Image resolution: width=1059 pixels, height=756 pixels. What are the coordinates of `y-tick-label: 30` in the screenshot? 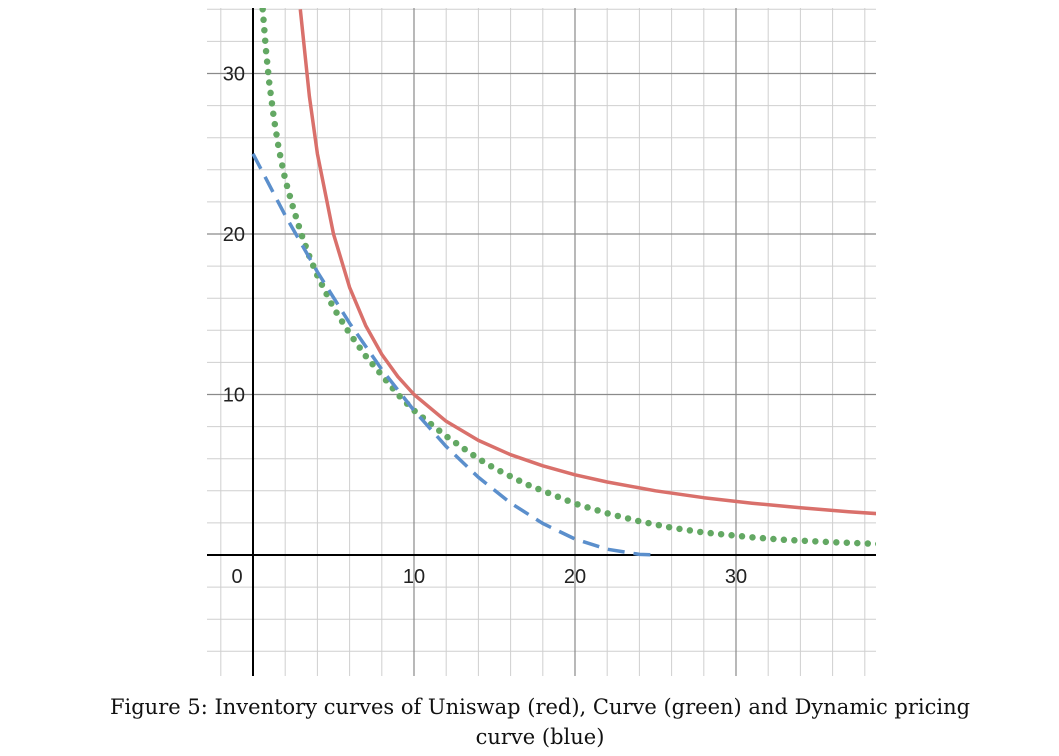 It's located at (234, 75).